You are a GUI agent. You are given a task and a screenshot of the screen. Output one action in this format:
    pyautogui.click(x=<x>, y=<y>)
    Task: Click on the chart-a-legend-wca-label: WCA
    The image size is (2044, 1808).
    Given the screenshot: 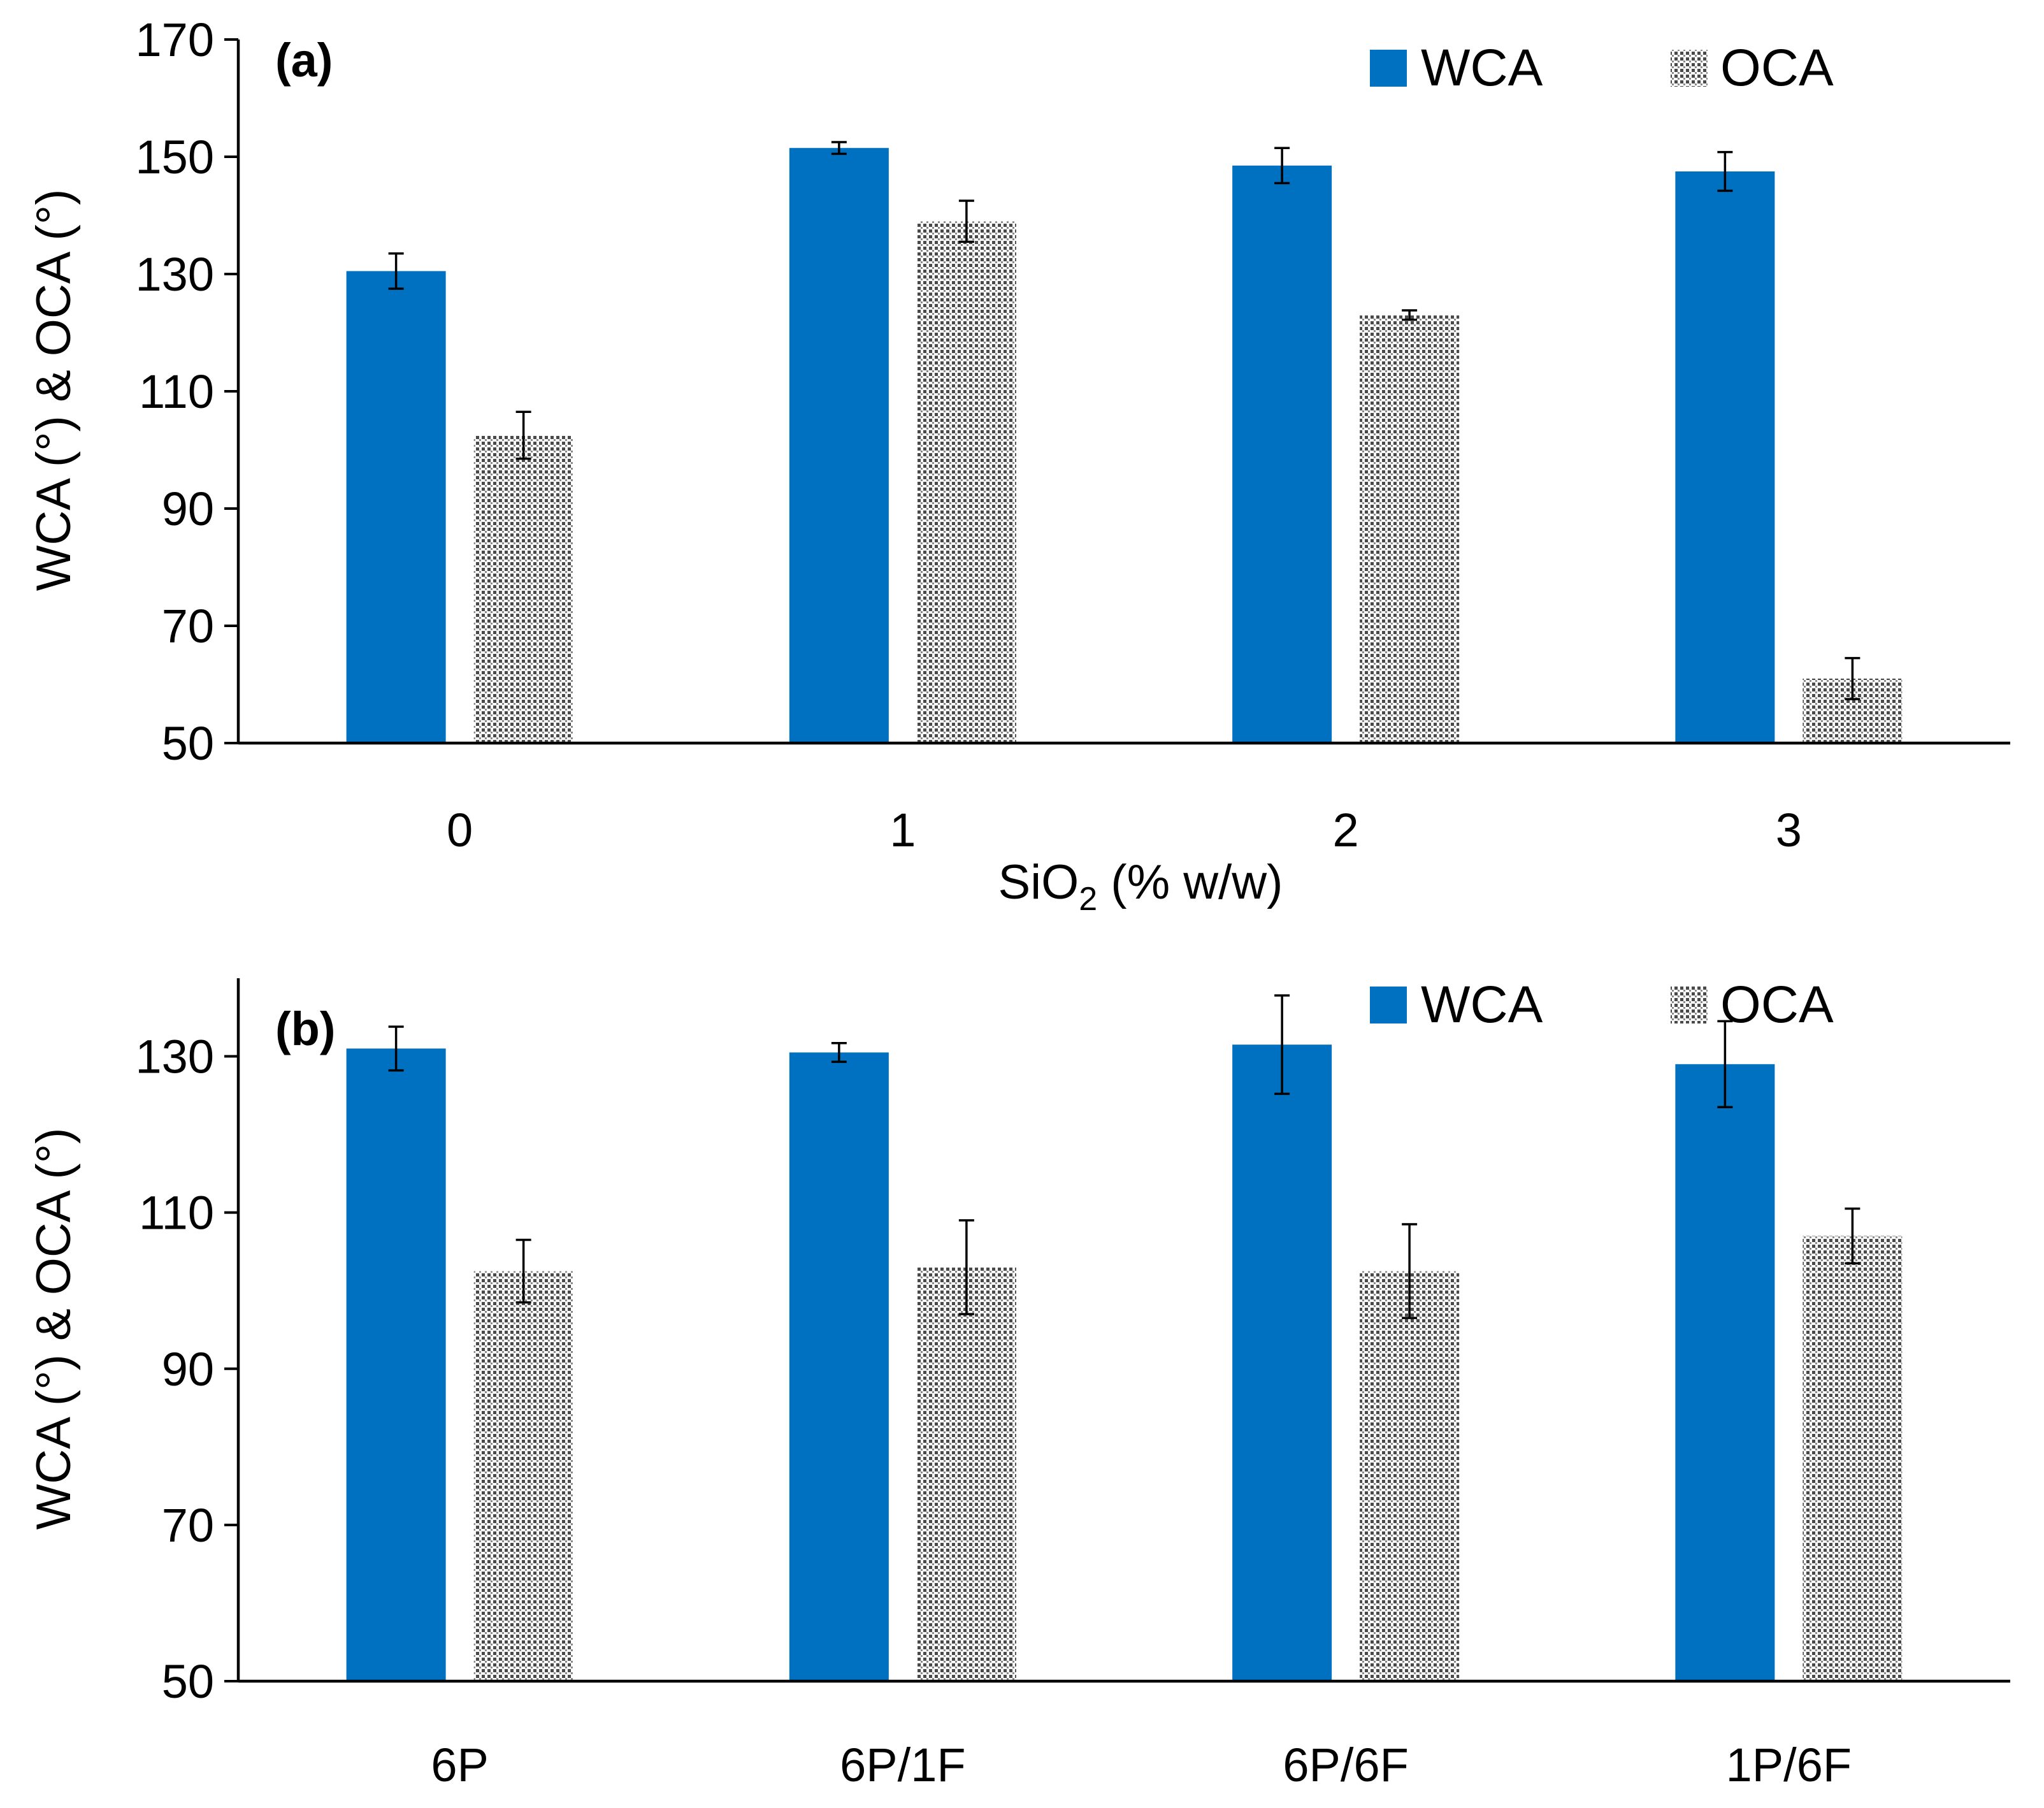 What is the action you would take?
    pyautogui.click(x=1482, y=68)
    